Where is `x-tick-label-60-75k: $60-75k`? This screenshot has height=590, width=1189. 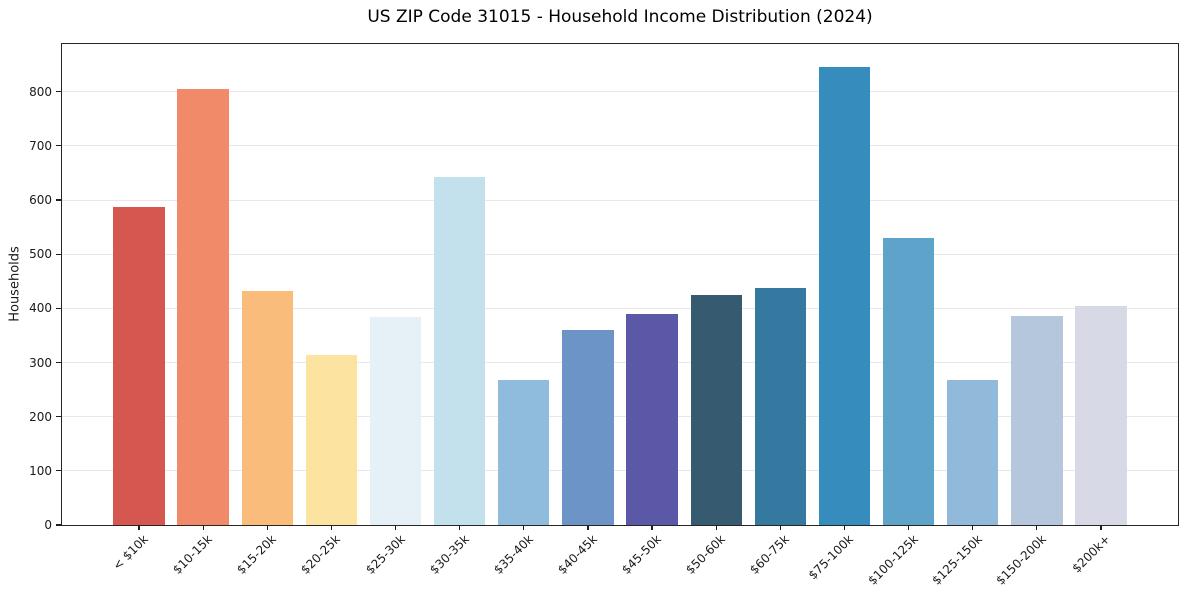 x-tick-label-60-75k: $60-75k is located at coordinates (770, 554).